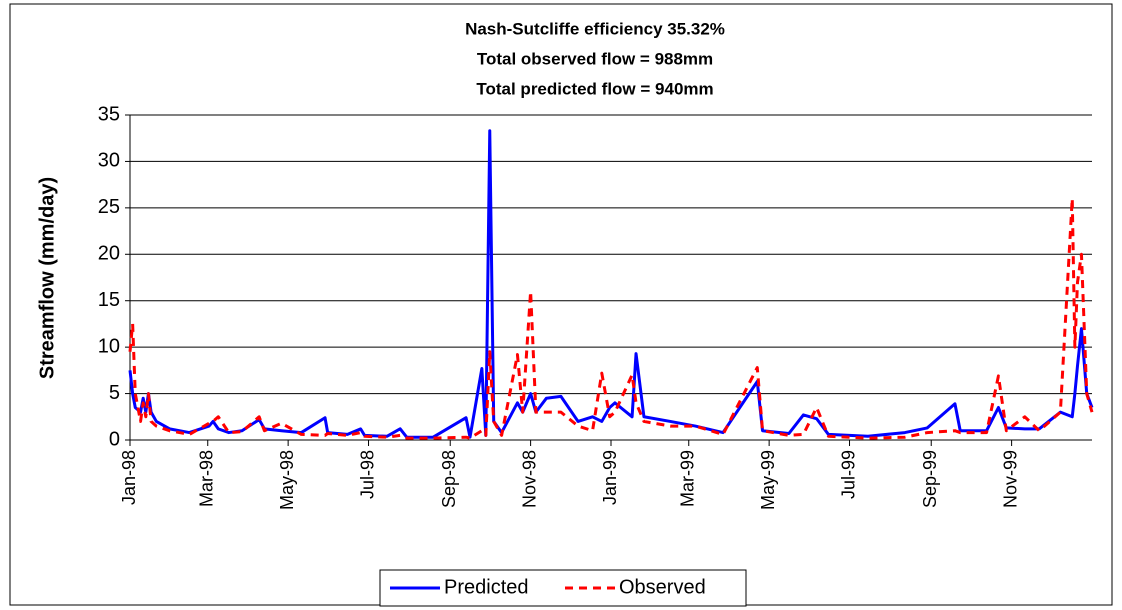 The height and width of the screenshot is (610, 1122). Describe the element at coordinates (848, 474) in the screenshot. I see `x-tick-label: Jul-99` at that location.